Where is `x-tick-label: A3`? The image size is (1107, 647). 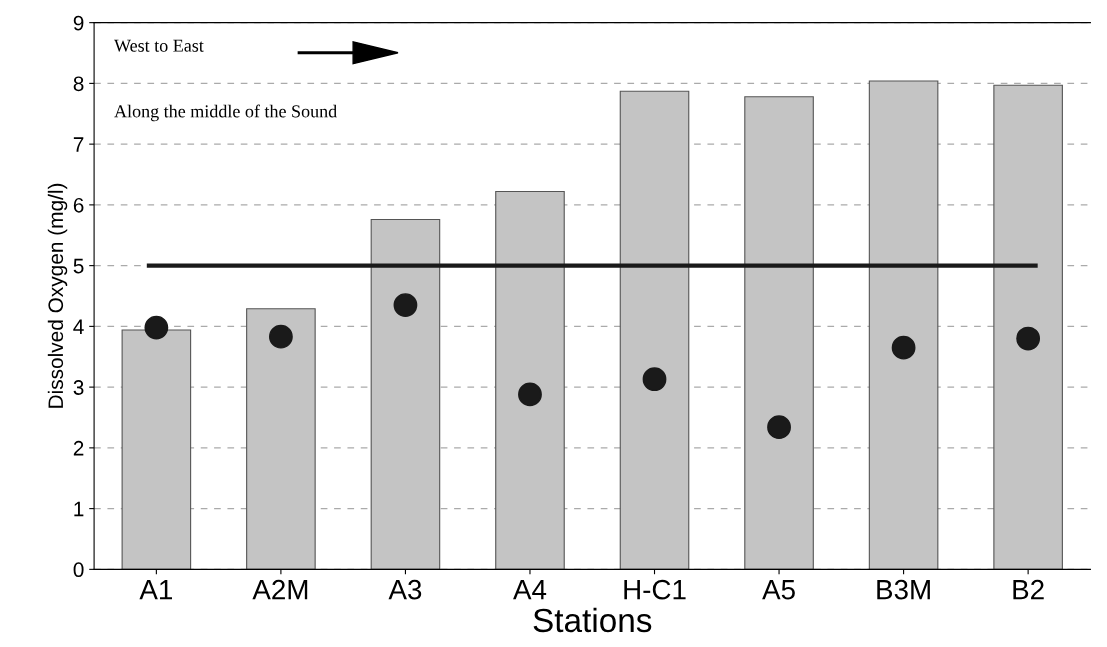
x-tick-label: A3 is located at coordinates (405, 589).